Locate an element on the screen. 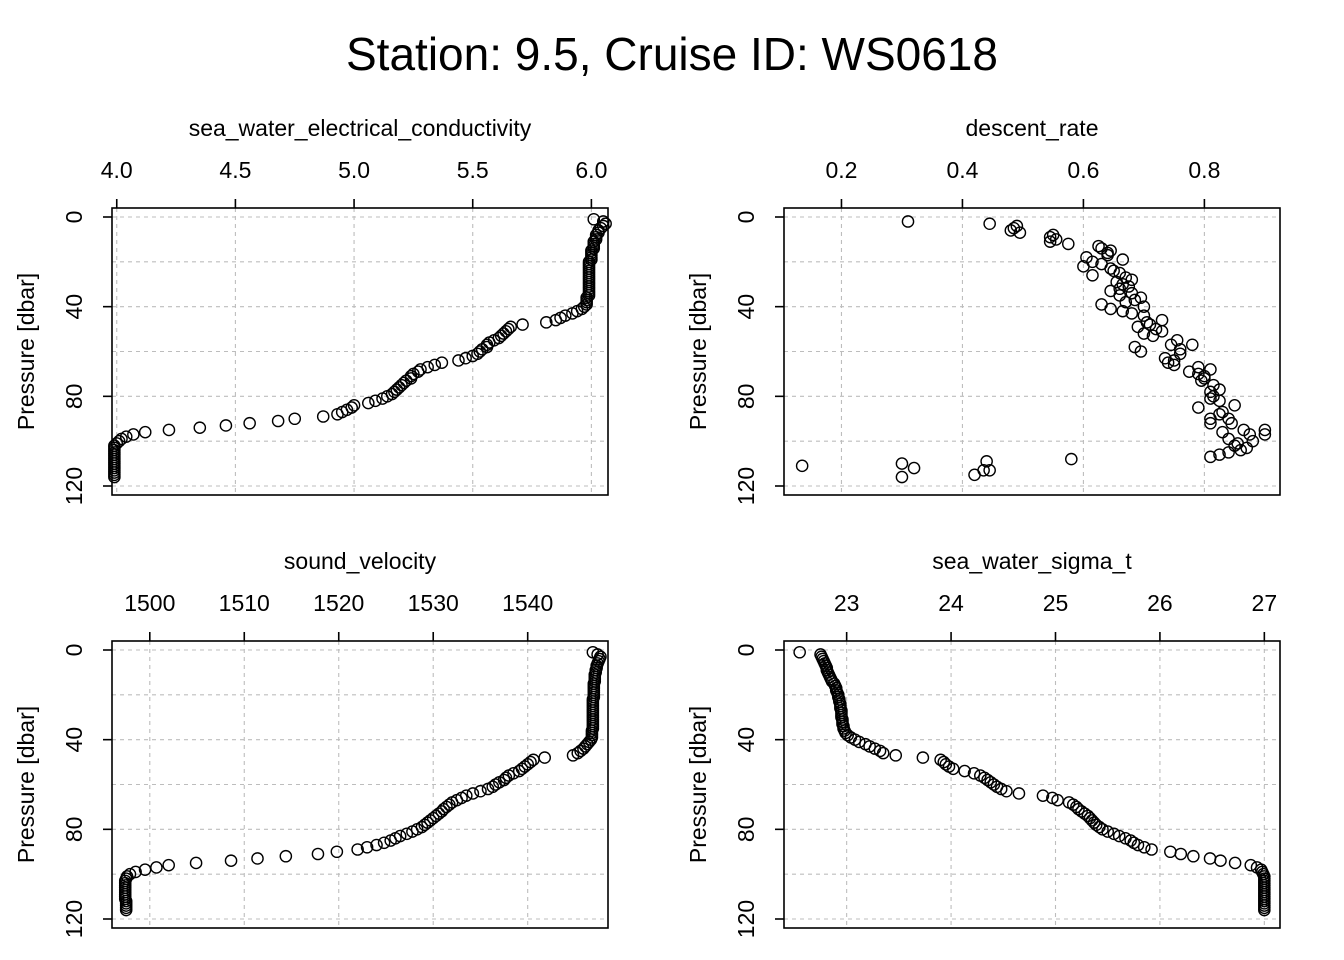 The width and height of the screenshot is (1344, 960). data-points is located at coordinates (1032, 781).